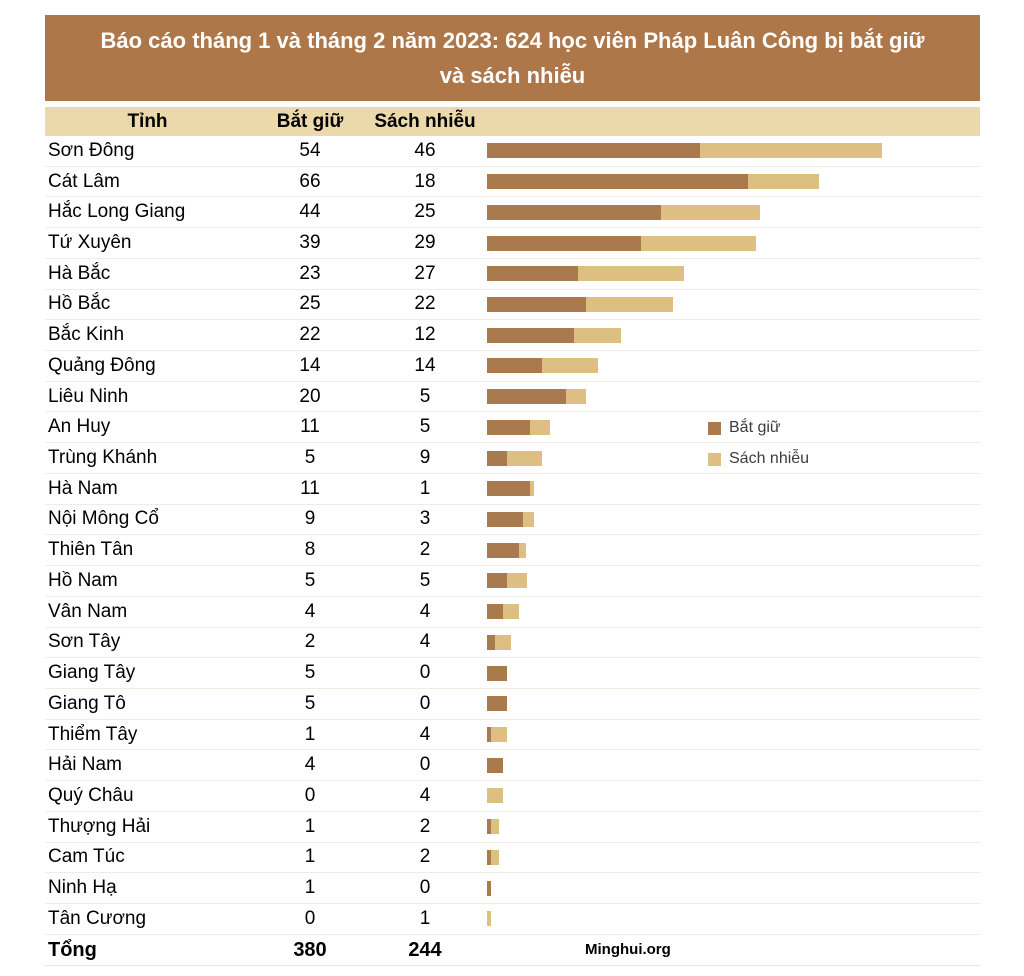 The height and width of the screenshot is (976, 1024). I want to click on table-row: Thượng Hải 1 2, so click(512, 827).